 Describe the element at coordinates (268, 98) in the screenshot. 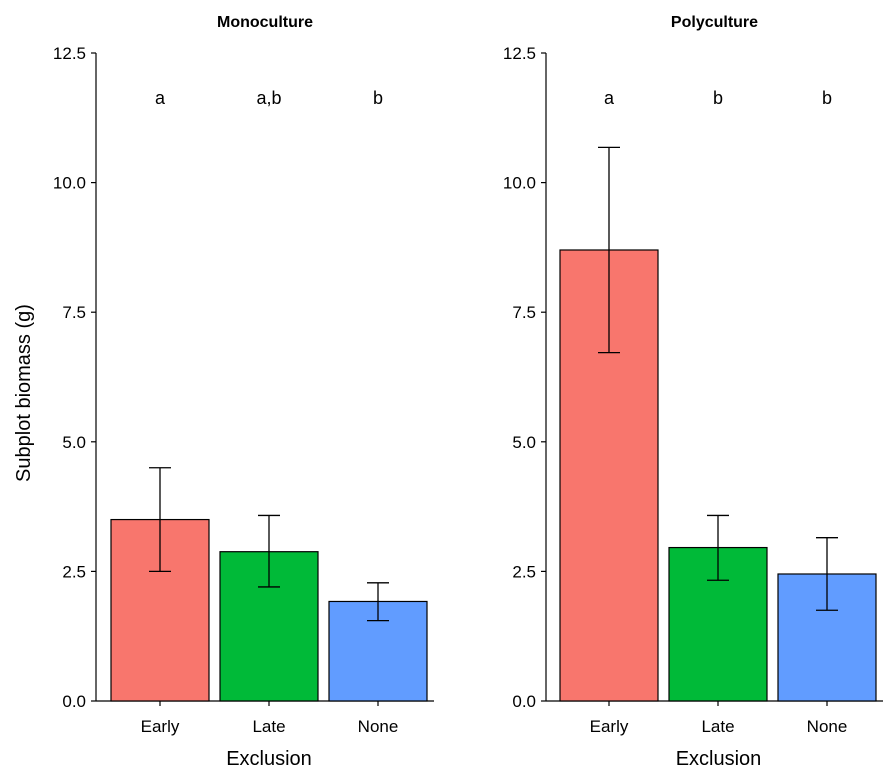

I see `significance-label: a,b` at that location.